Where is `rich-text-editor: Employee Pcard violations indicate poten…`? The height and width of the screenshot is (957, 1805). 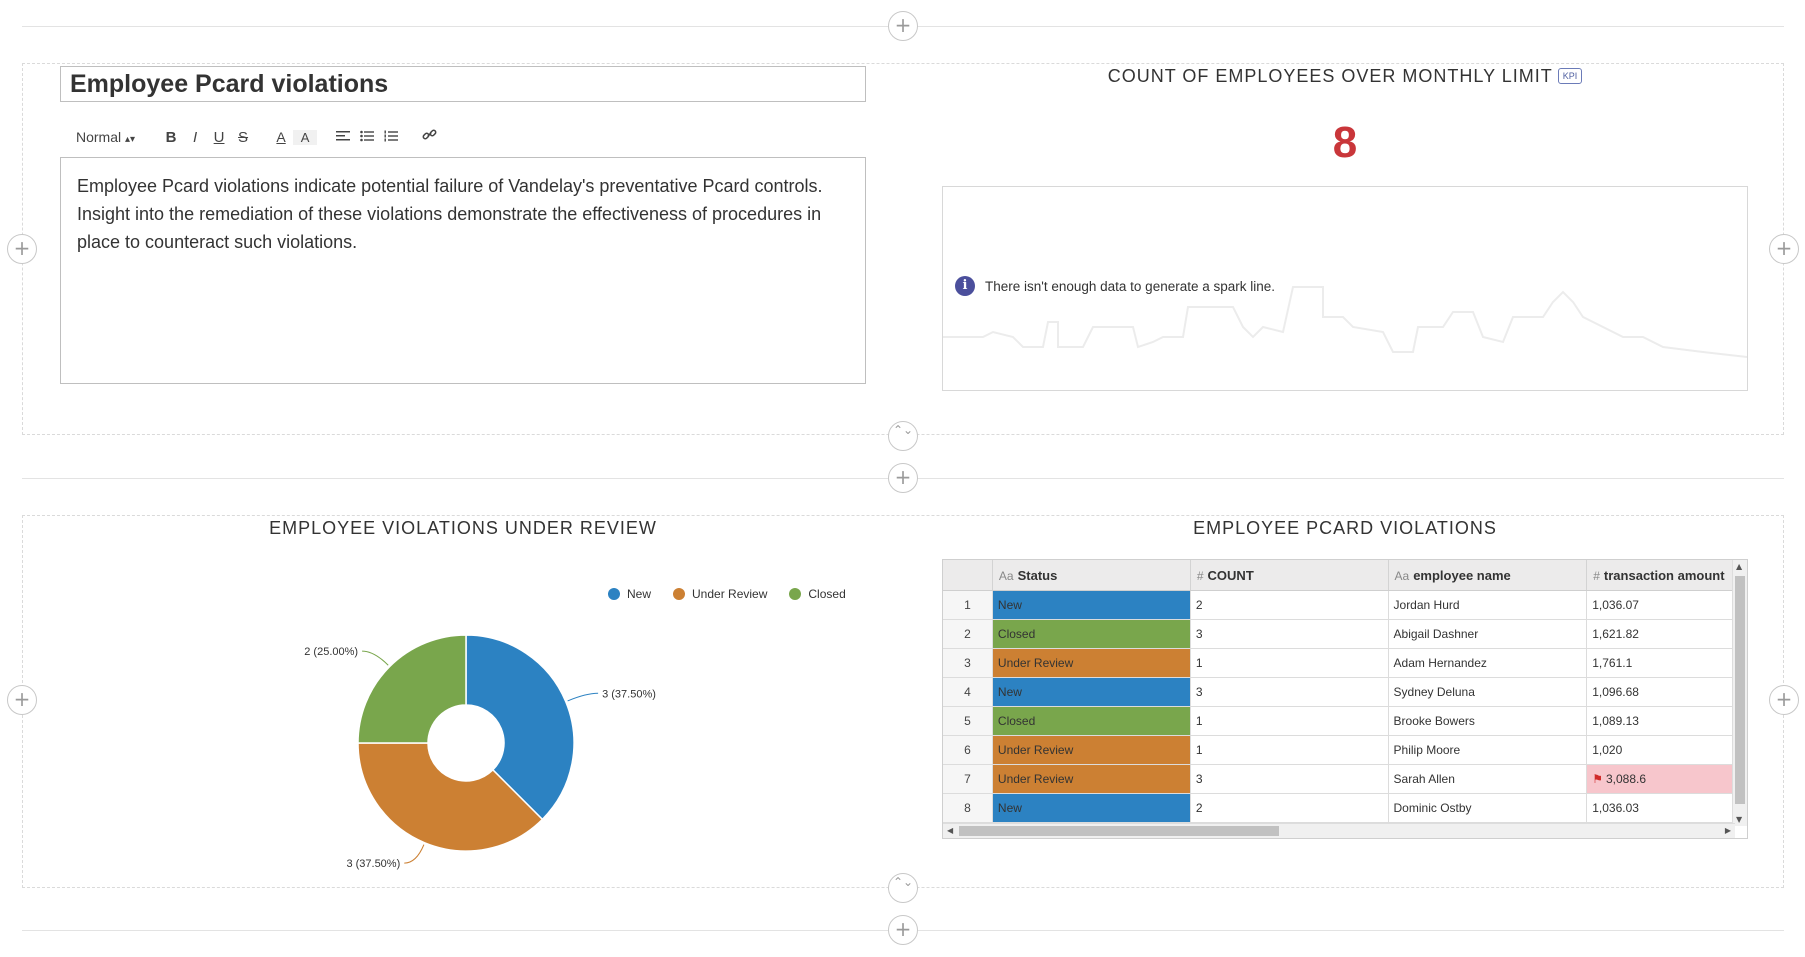
rich-text-editor: Employee Pcard violations indicate poten… is located at coordinates (463, 270).